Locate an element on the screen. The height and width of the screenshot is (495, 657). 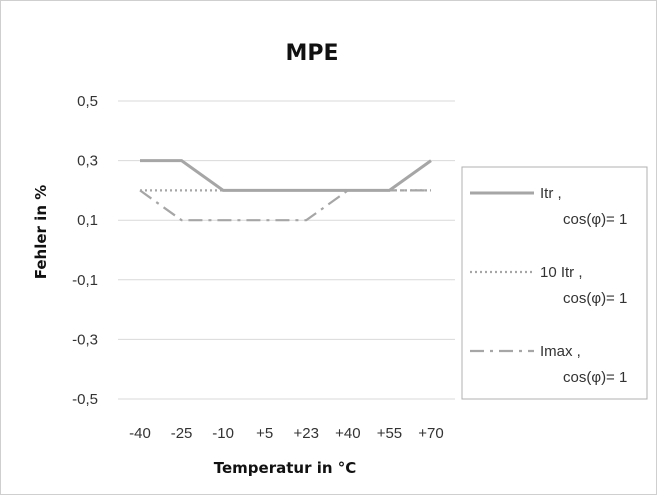
x-tick-label: +5 is located at coordinates (264, 433).